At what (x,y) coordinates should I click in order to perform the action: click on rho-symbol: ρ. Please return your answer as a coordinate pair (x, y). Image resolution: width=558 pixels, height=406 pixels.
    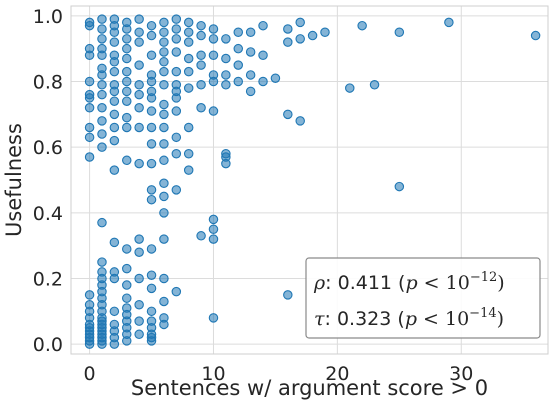
    Looking at the image, I should click on (319, 283).